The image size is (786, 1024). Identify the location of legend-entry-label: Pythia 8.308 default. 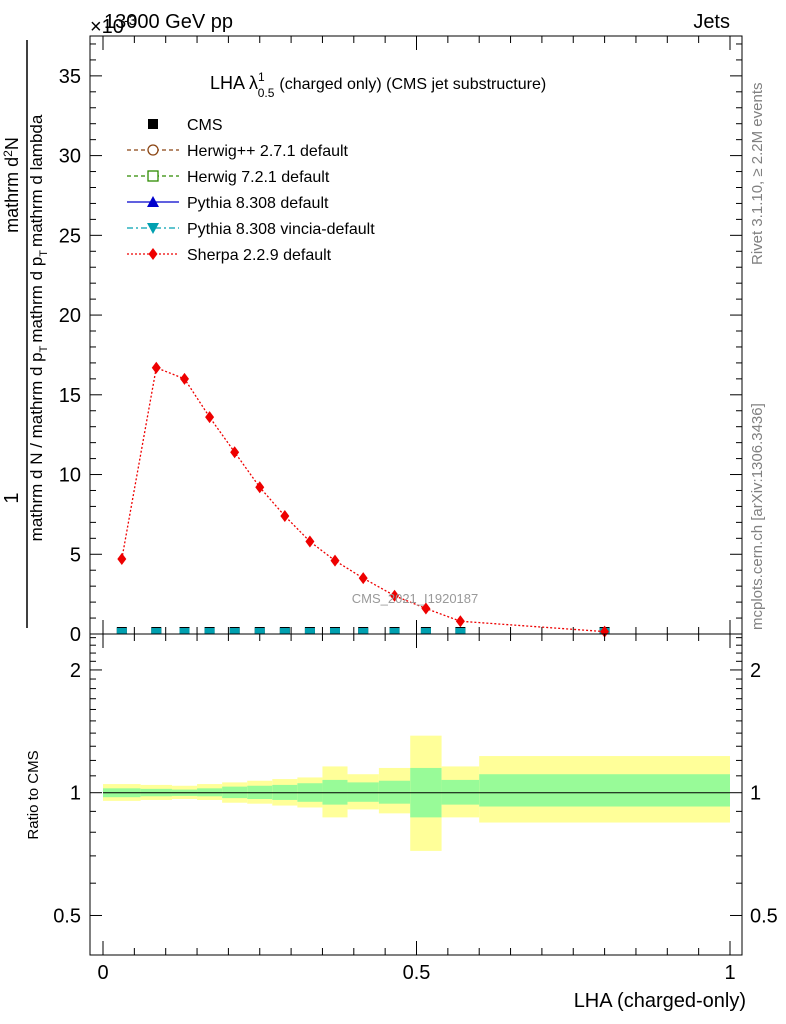
(258, 203).